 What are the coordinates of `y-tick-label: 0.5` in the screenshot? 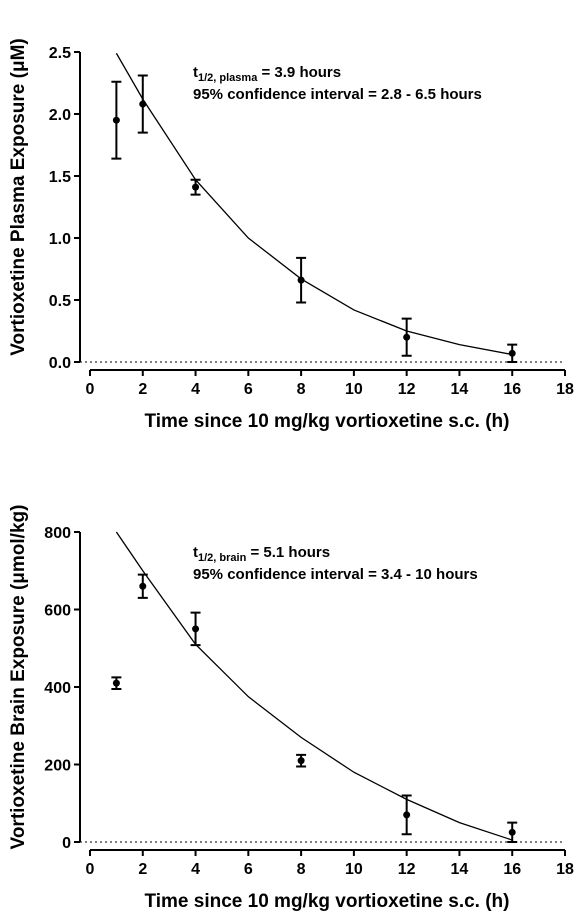 It's located at (60, 301).